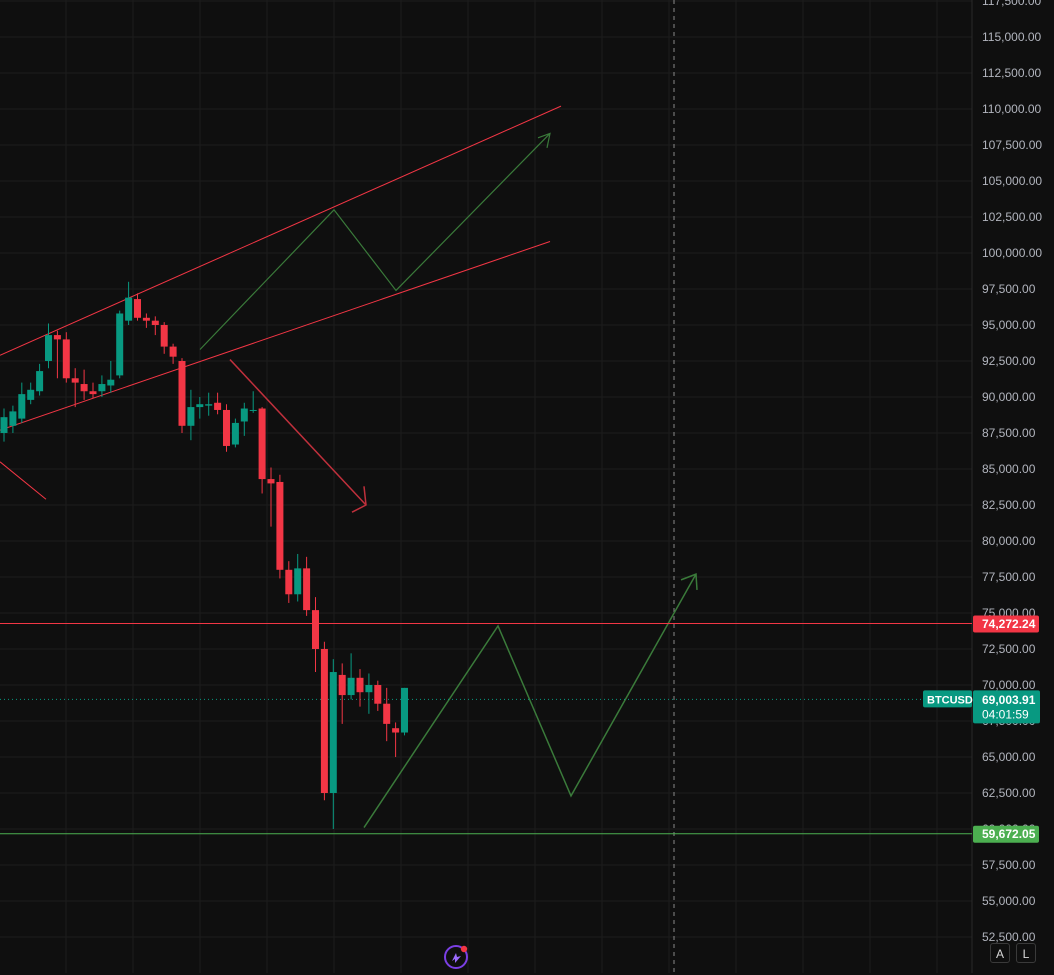 The image size is (1054, 975). I want to click on projection-path-upper, so click(375, 241).